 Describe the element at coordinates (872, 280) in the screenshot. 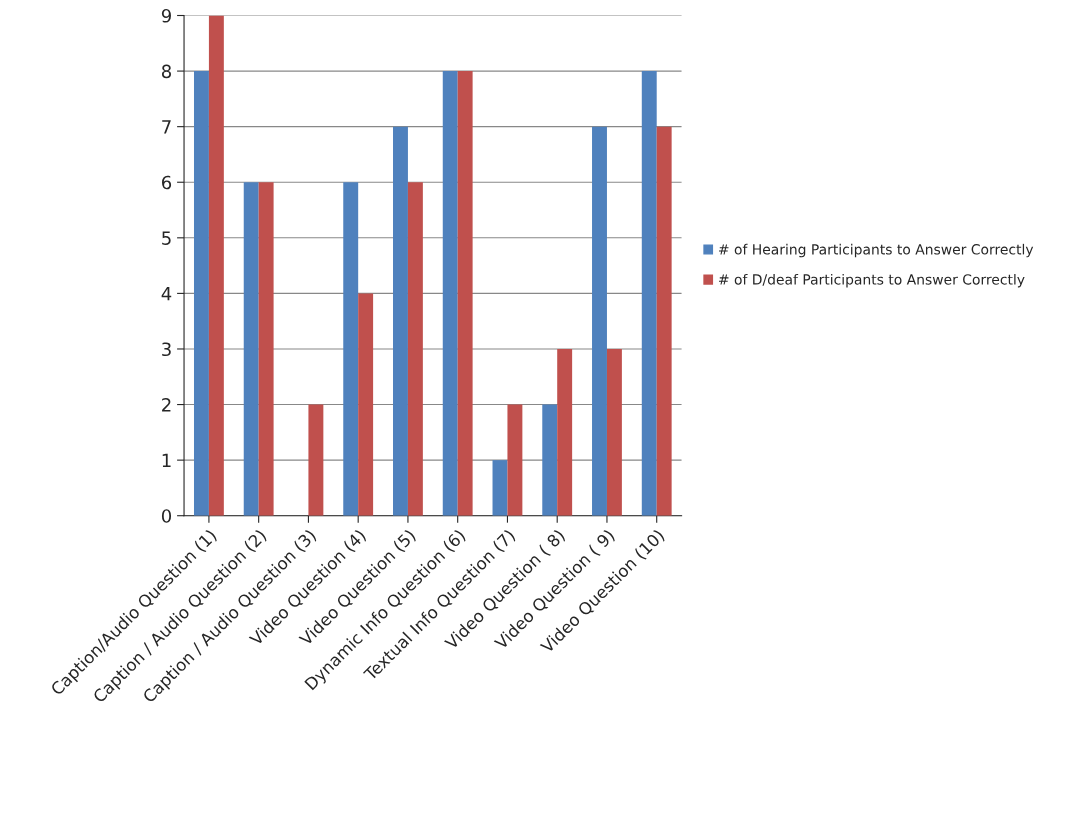

I see `legend-label: # of D/deaf Participants to Answer Correctly` at that location.